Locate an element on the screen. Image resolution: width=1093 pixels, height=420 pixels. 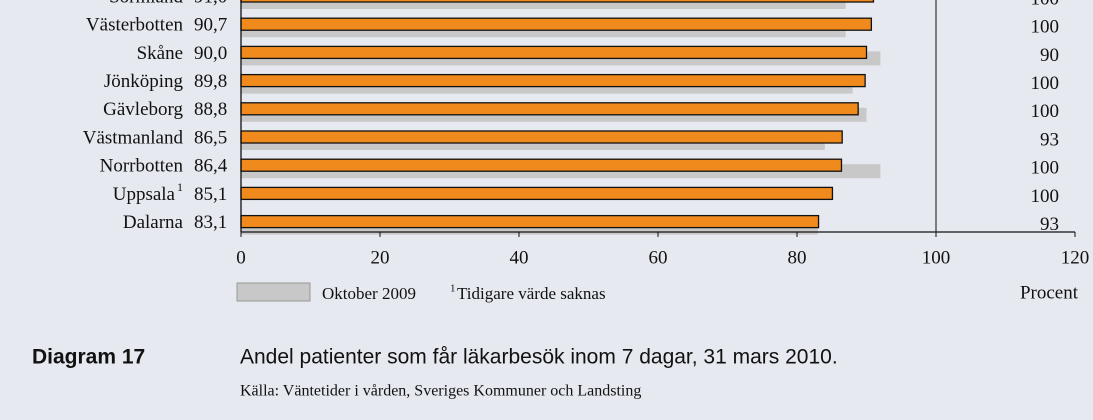
legend-label: Oktober 2009 is located at coordinates (369, 293).